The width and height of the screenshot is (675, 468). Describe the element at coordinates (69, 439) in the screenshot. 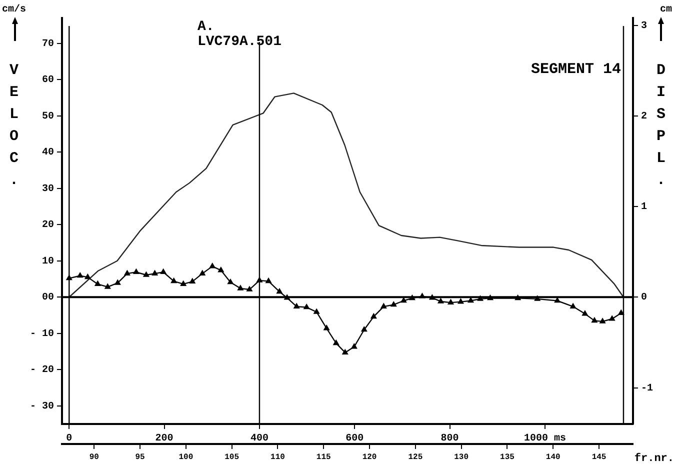

I see `x-tick-label: 0` at that location.